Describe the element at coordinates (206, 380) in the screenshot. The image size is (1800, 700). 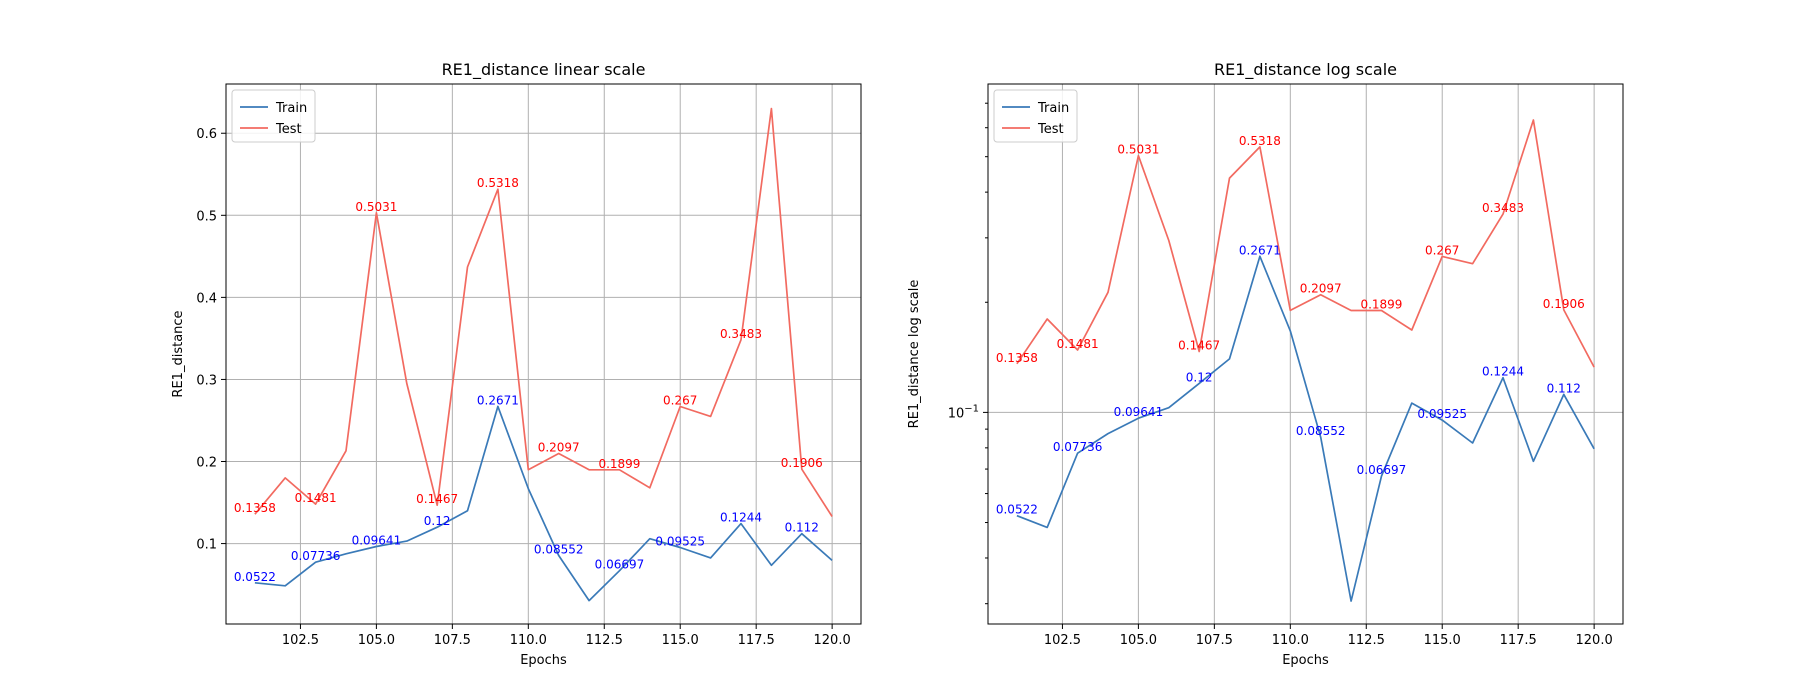
I see `y-tick-label: 0.3` at that location.